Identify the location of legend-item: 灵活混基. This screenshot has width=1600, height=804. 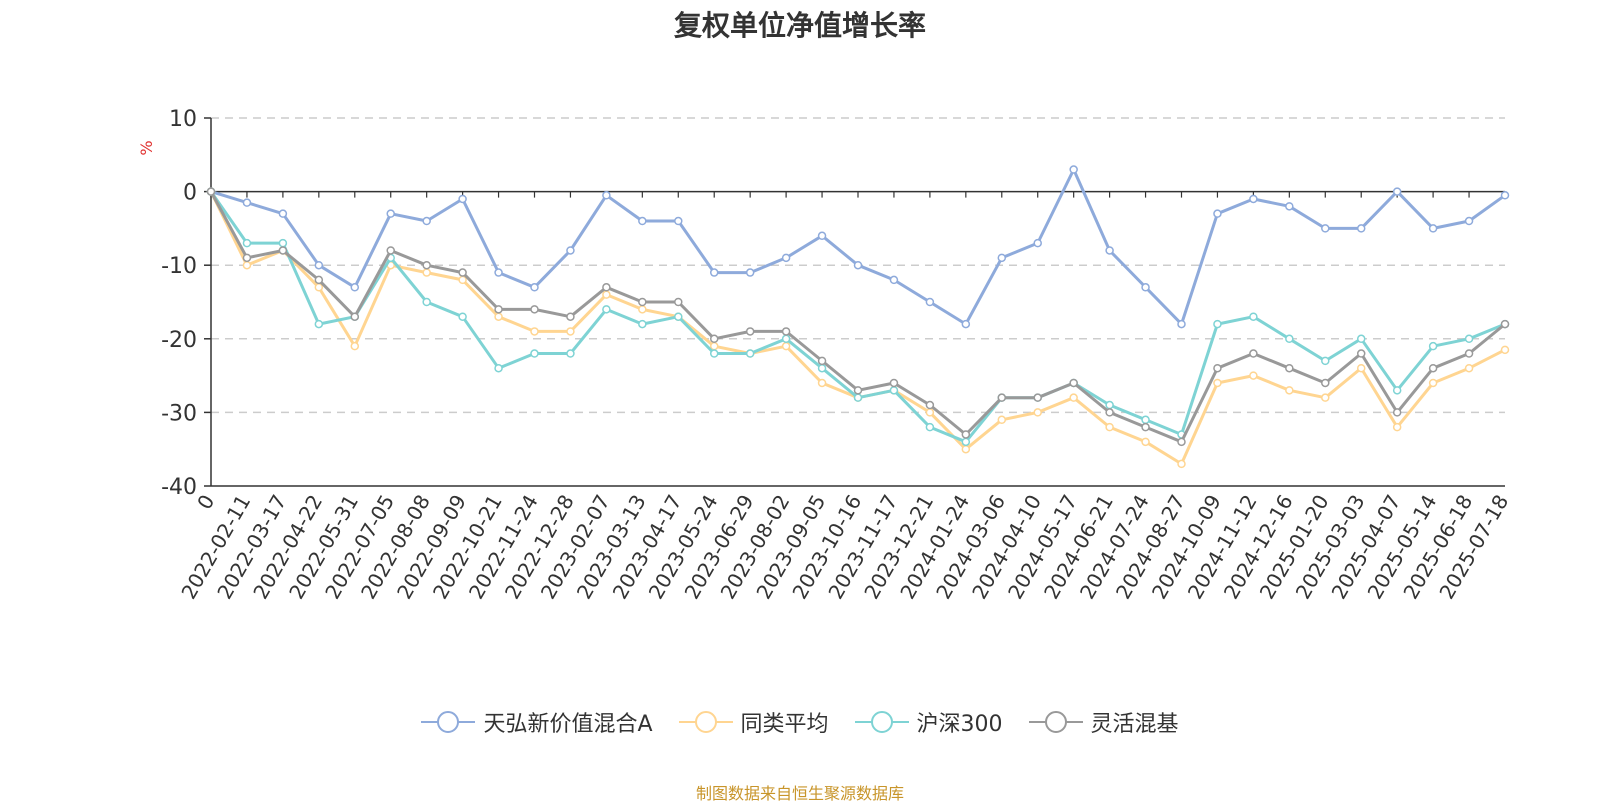
(1103, 722).